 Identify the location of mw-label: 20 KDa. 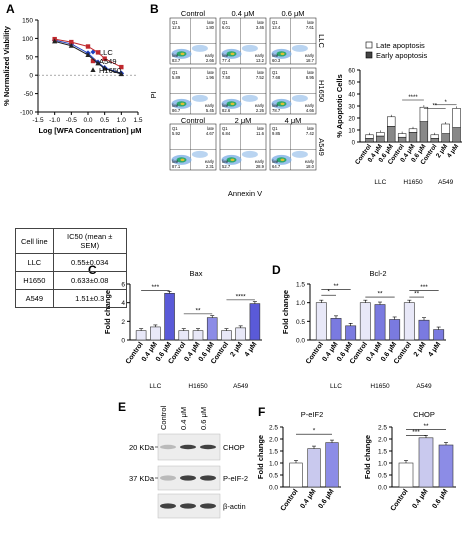
(142, 447).